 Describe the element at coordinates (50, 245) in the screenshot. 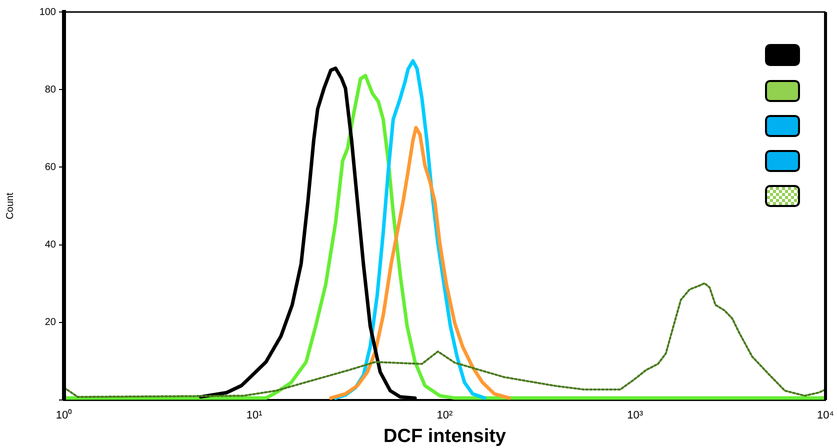

I see `y-tick-label: 40` at that location.